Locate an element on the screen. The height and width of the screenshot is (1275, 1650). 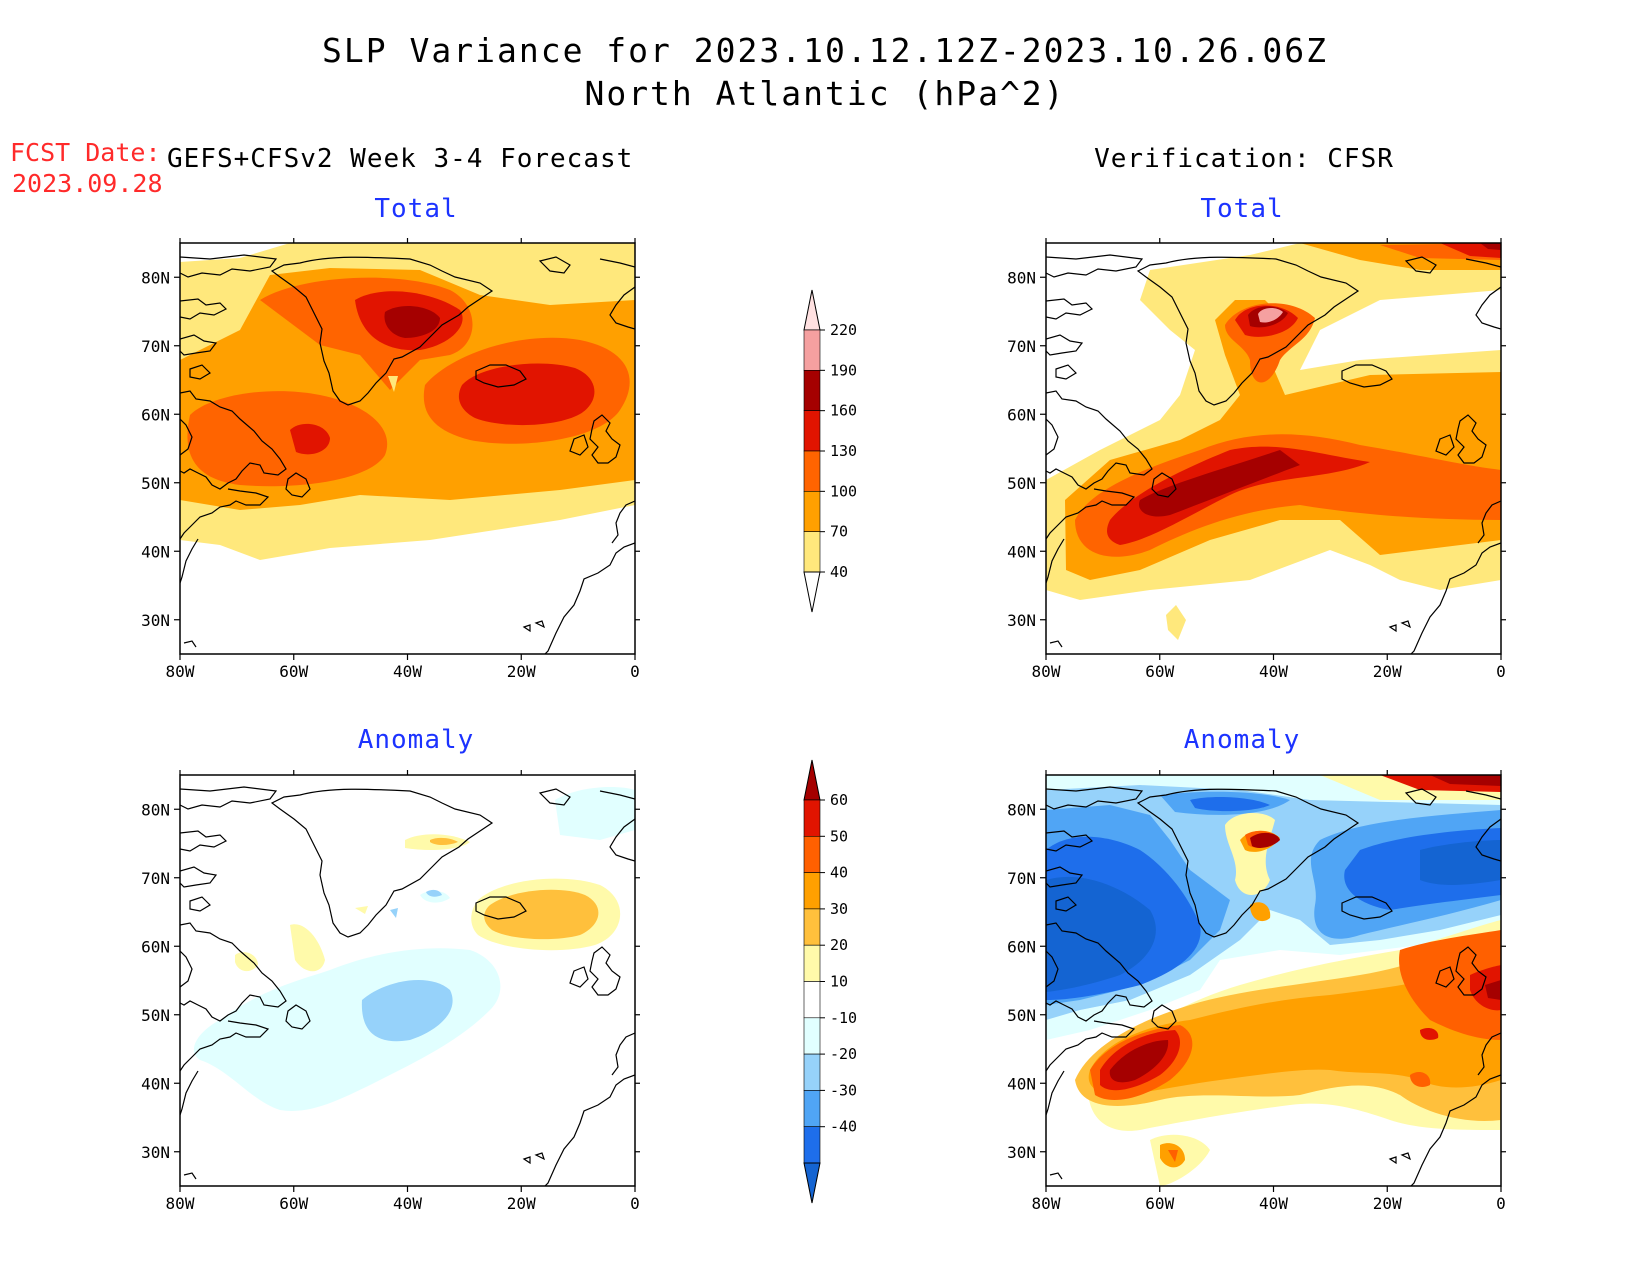
colorbar-label: -30 is located at coordinates (843, 1090).